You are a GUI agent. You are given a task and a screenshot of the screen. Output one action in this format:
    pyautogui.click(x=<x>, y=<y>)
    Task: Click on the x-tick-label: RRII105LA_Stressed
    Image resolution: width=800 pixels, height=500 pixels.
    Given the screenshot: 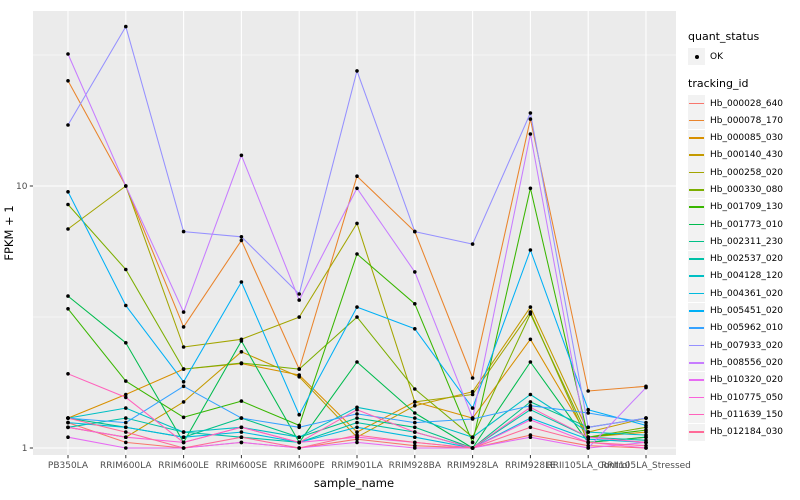 What is the action you would take?
    pyautogui.click(x=646, y=466)
    